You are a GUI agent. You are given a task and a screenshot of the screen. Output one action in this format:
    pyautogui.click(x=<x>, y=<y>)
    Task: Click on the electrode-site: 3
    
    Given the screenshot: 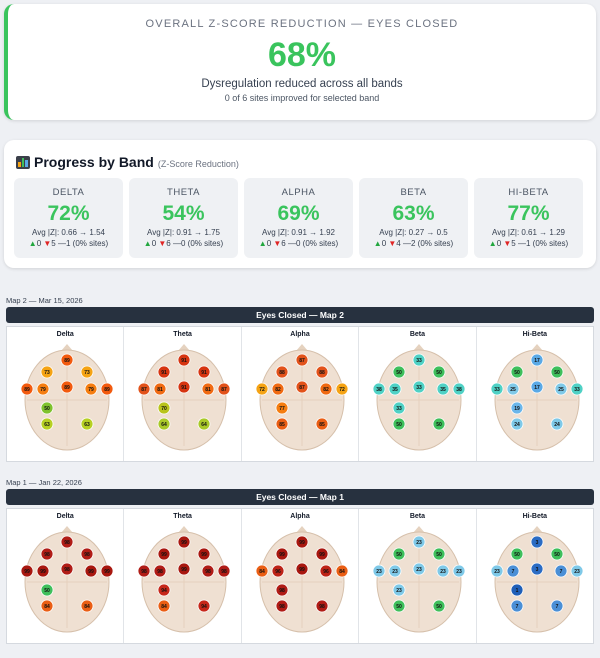 What is the action you would take?
    pyautogui.click(x=537, y=542)
    